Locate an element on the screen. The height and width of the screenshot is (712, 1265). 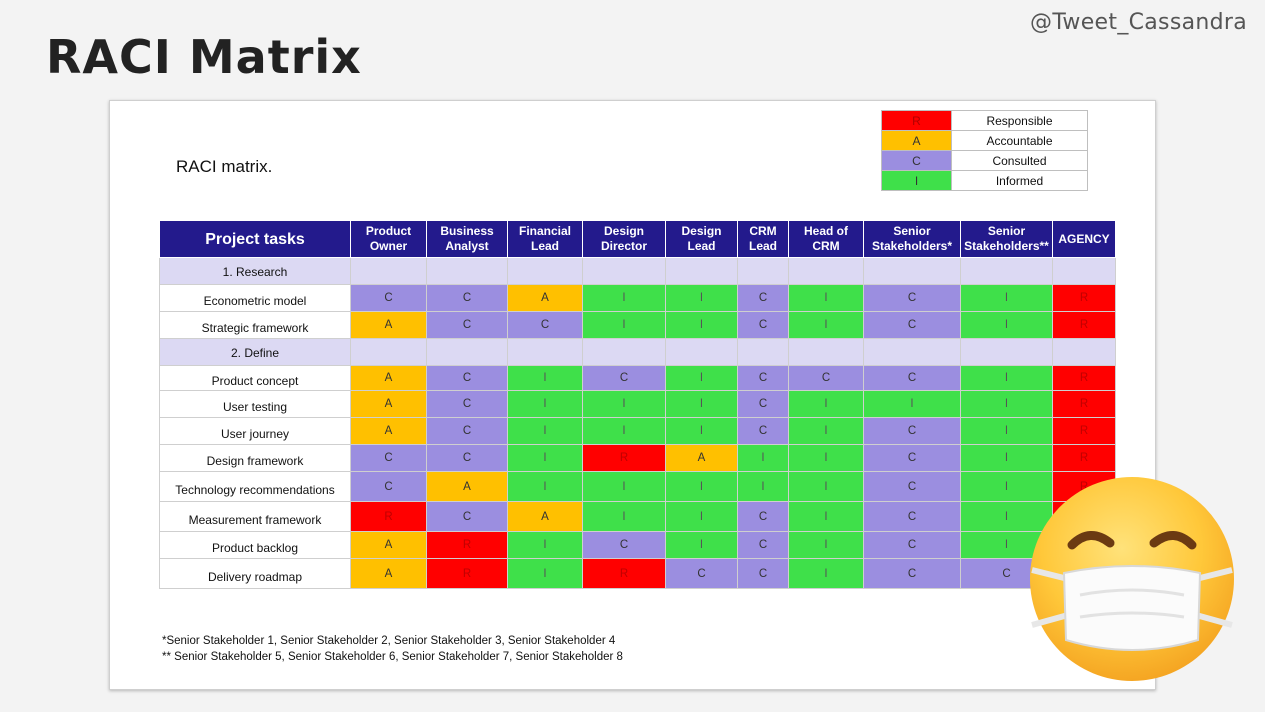
column-header: Design Director is located at coordinates (624, 239).